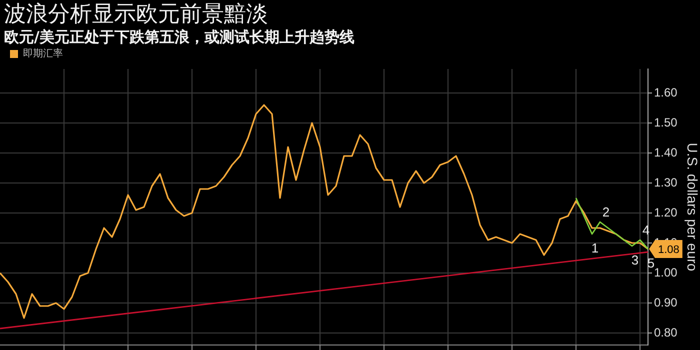 Image resolution: width=700 pixels, height=350 pixels. What do you see at coordinates (595, 248) in the screenshot?
I see `annotation: 1` at bounding box center [595, 248].